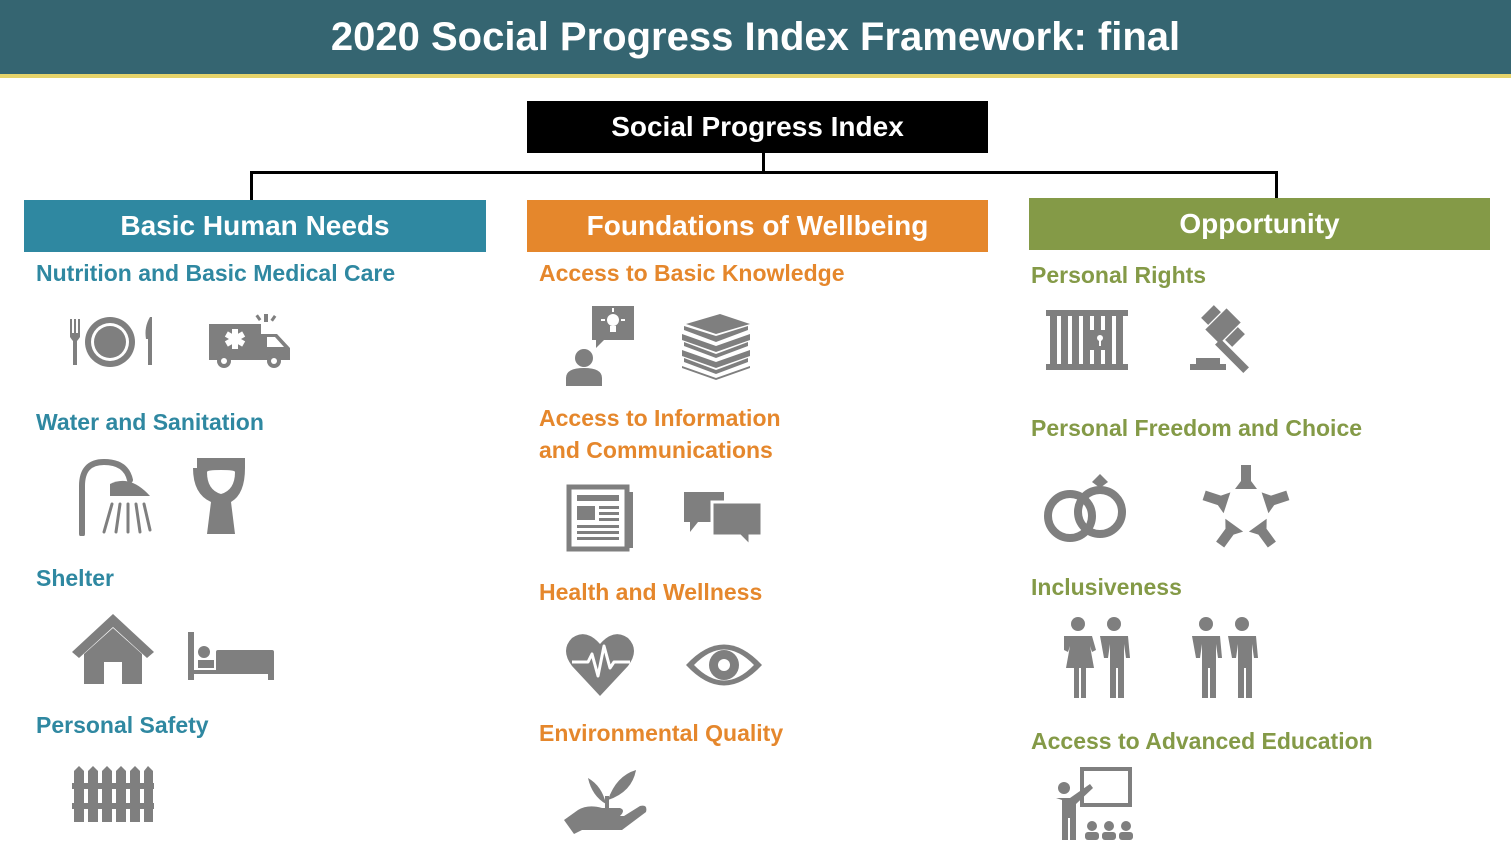 This screenshot has height=865, width=1511. What do you see at coordinates (1202, 741) in the screenshot?
I see `component-advanced-education: Access to Advanced Education` at bounding box center [1202, 741].